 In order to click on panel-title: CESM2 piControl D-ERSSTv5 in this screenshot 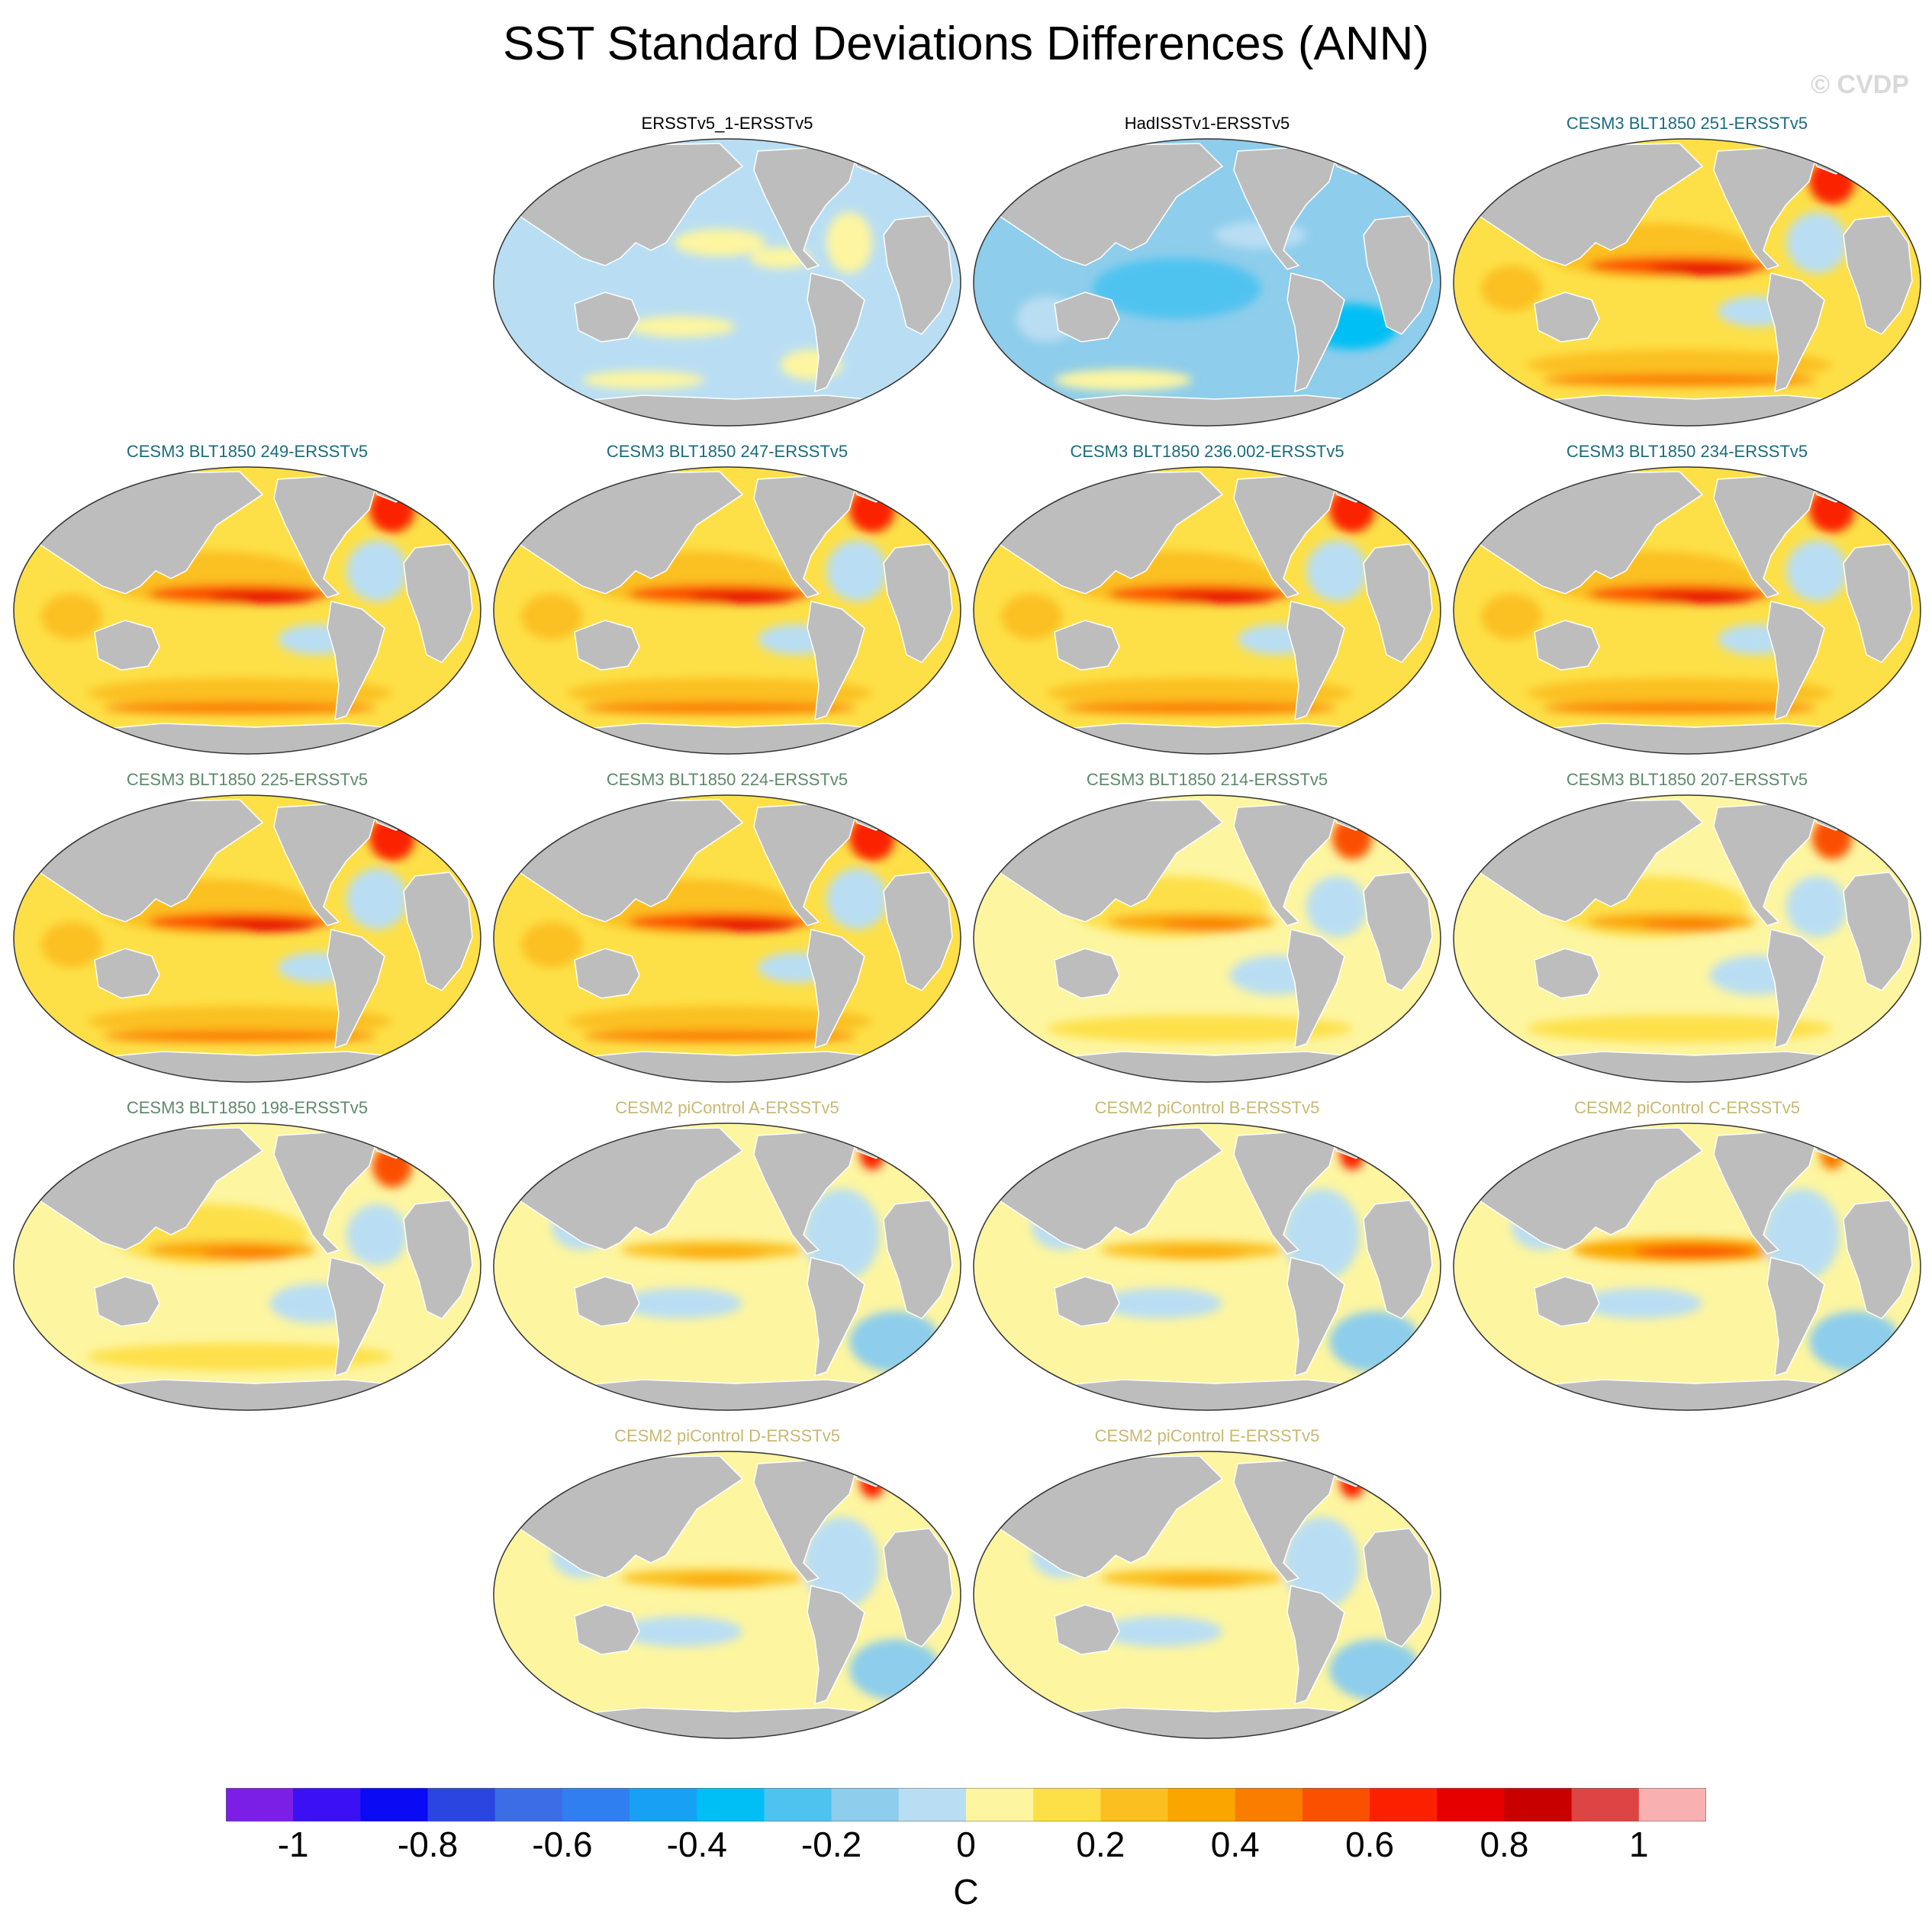, I will do `click(727, 1435)`.